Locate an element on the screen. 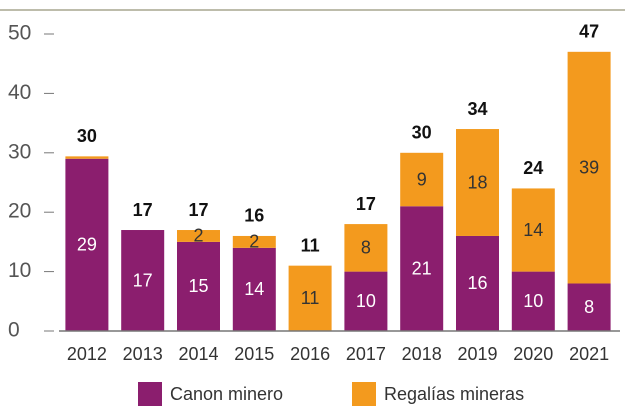  y-tick-label: 0 is located at coordinates (14, 330).